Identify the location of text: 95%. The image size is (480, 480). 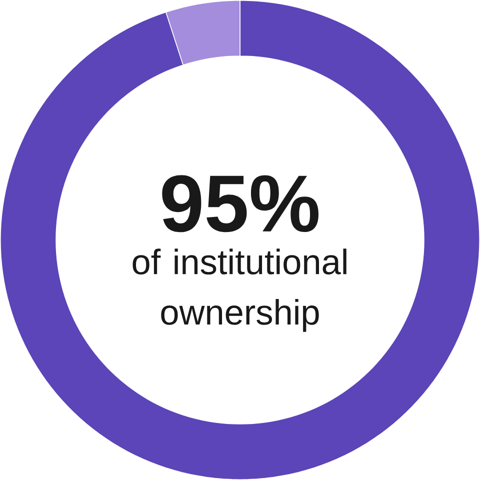
(240, 203).